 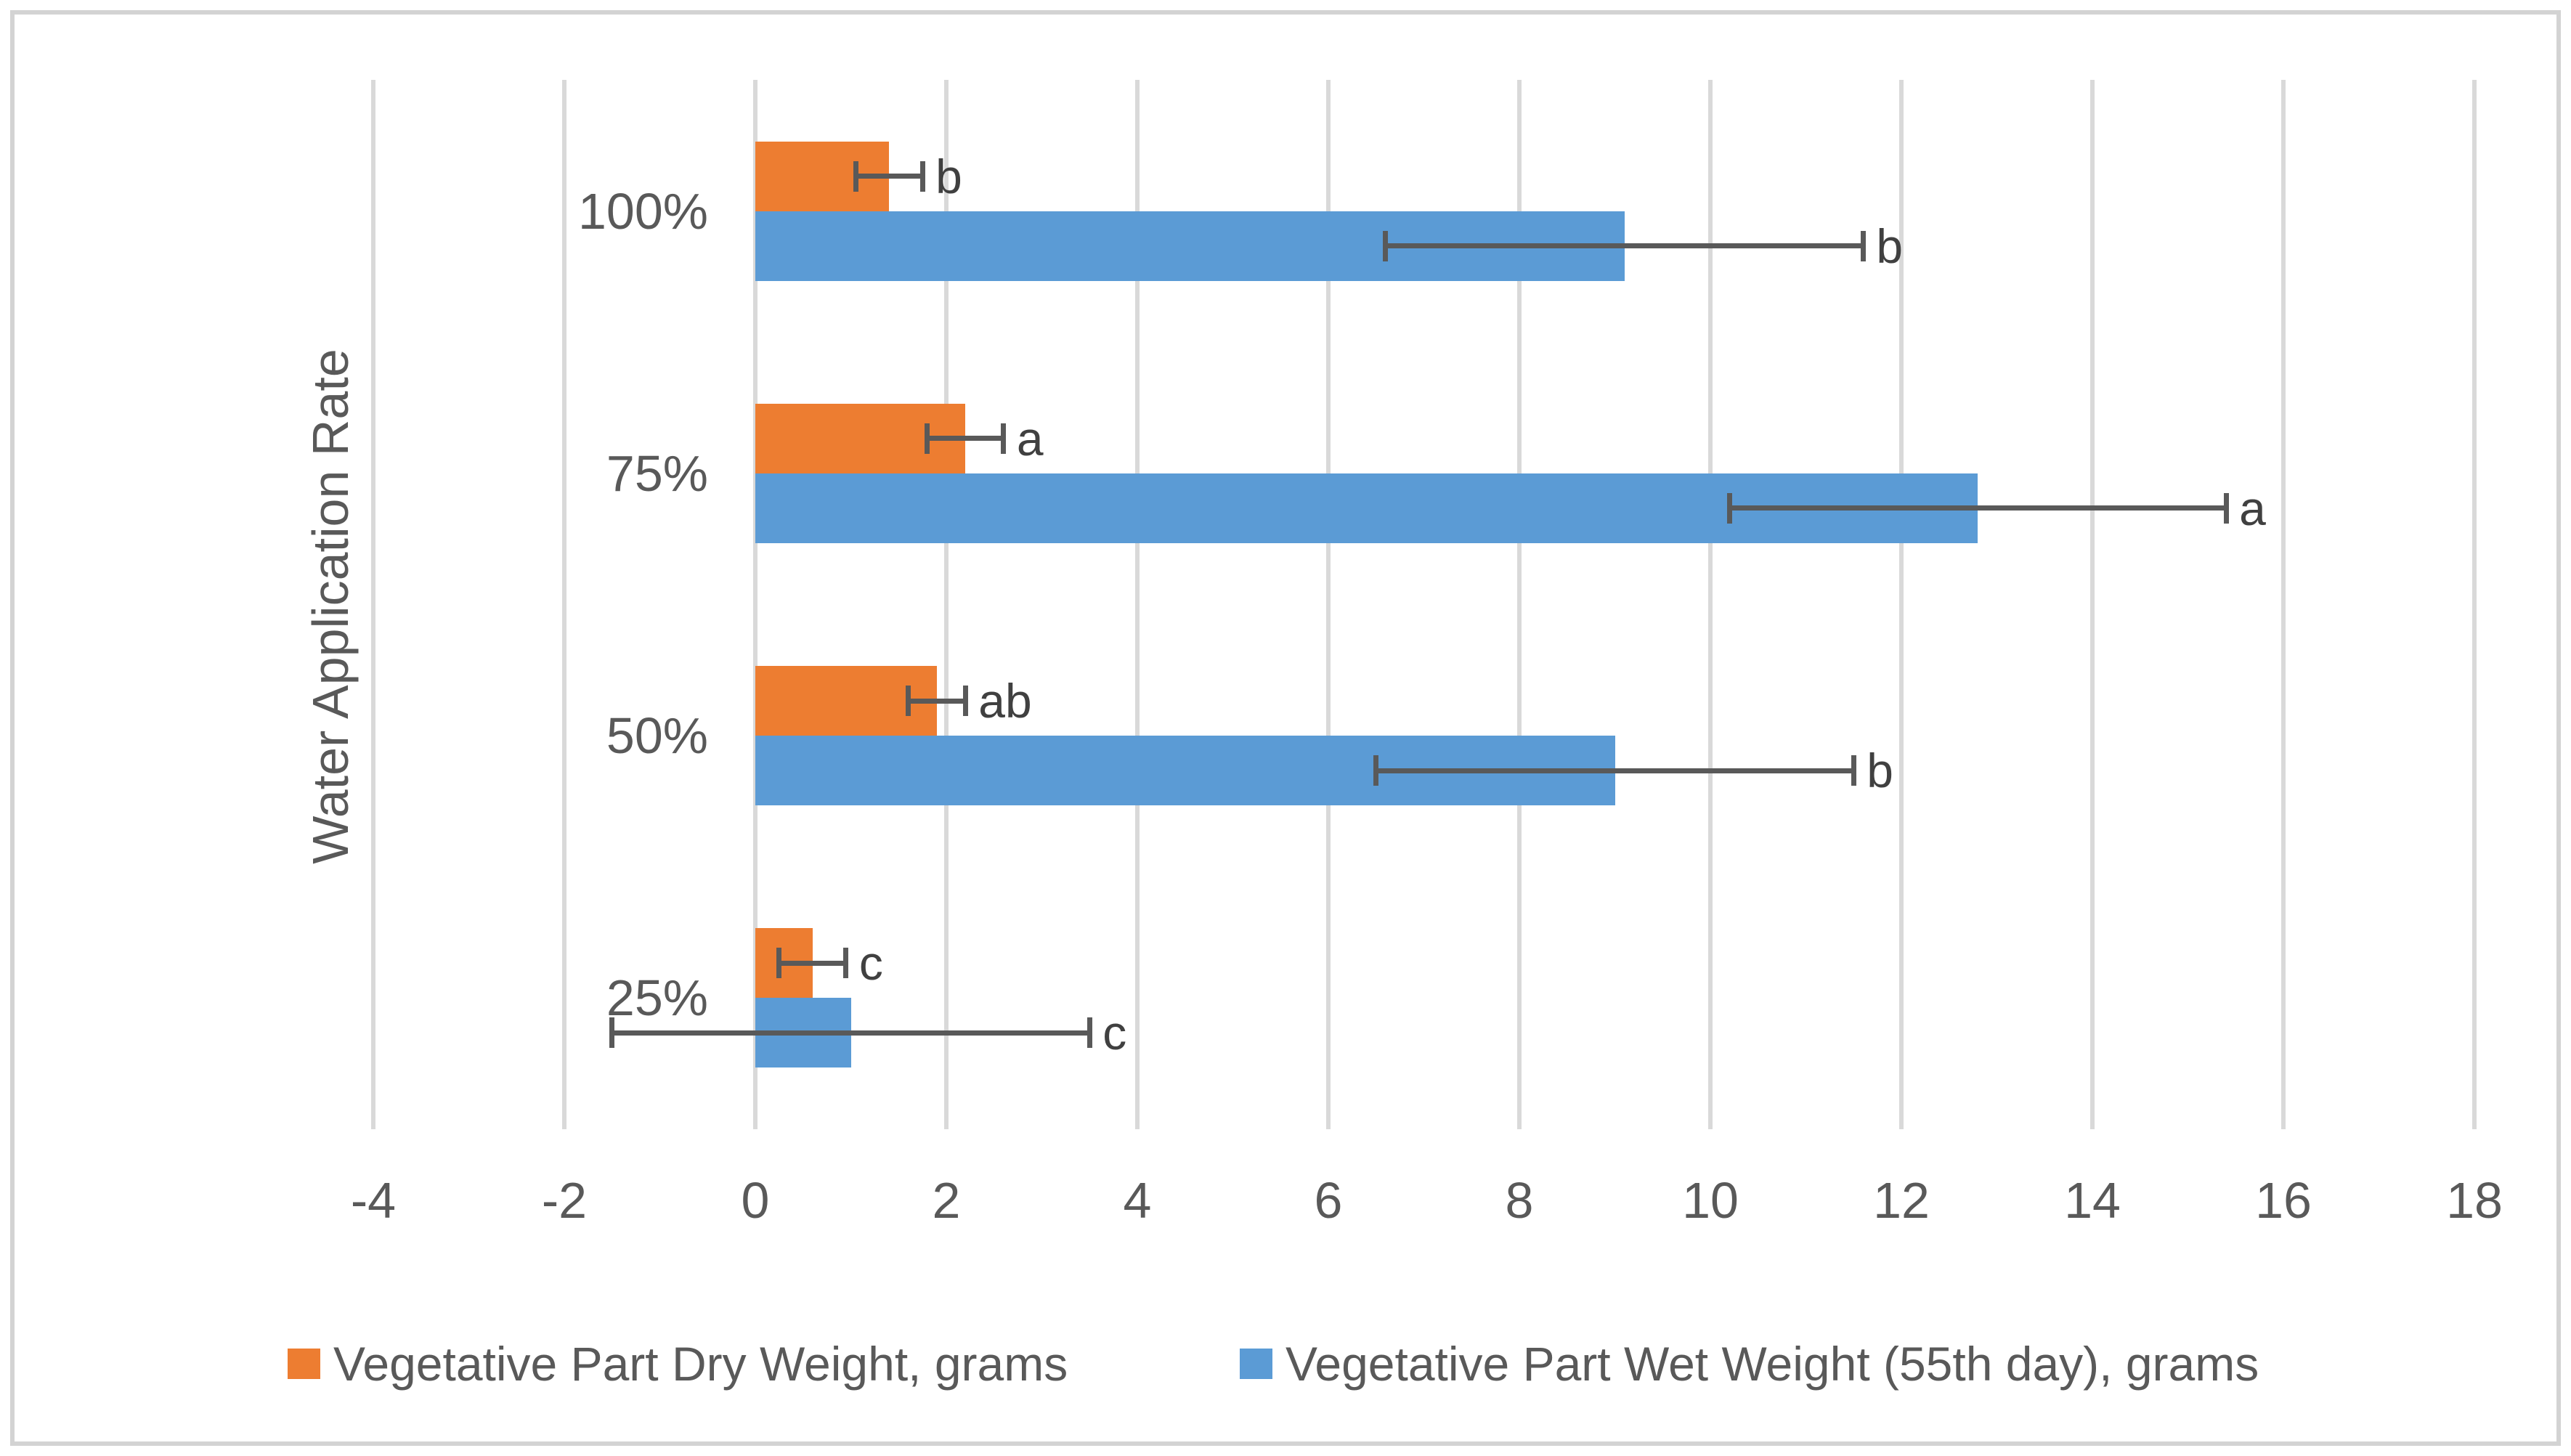 I want to click on gridline-x--2, so click(x=564, y=604).